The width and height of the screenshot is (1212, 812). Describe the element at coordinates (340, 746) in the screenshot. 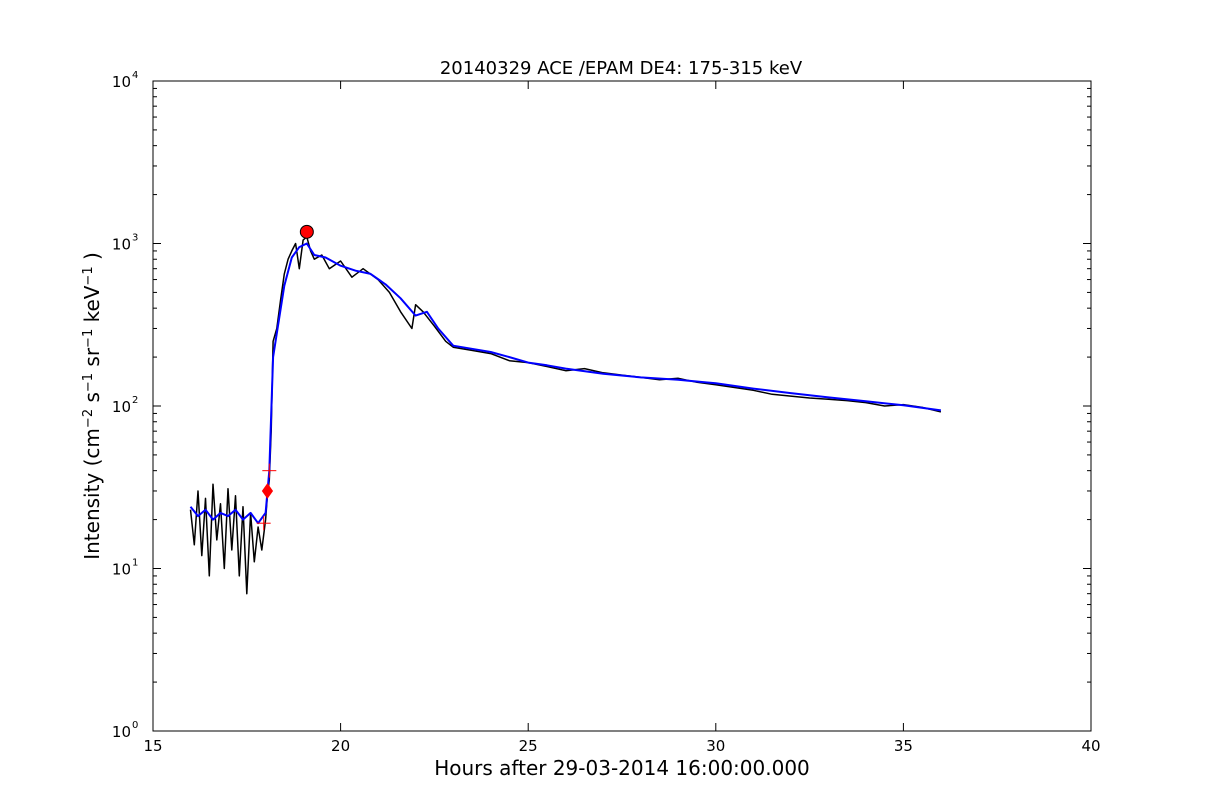

I see `x-tick-label: 20` at that location.